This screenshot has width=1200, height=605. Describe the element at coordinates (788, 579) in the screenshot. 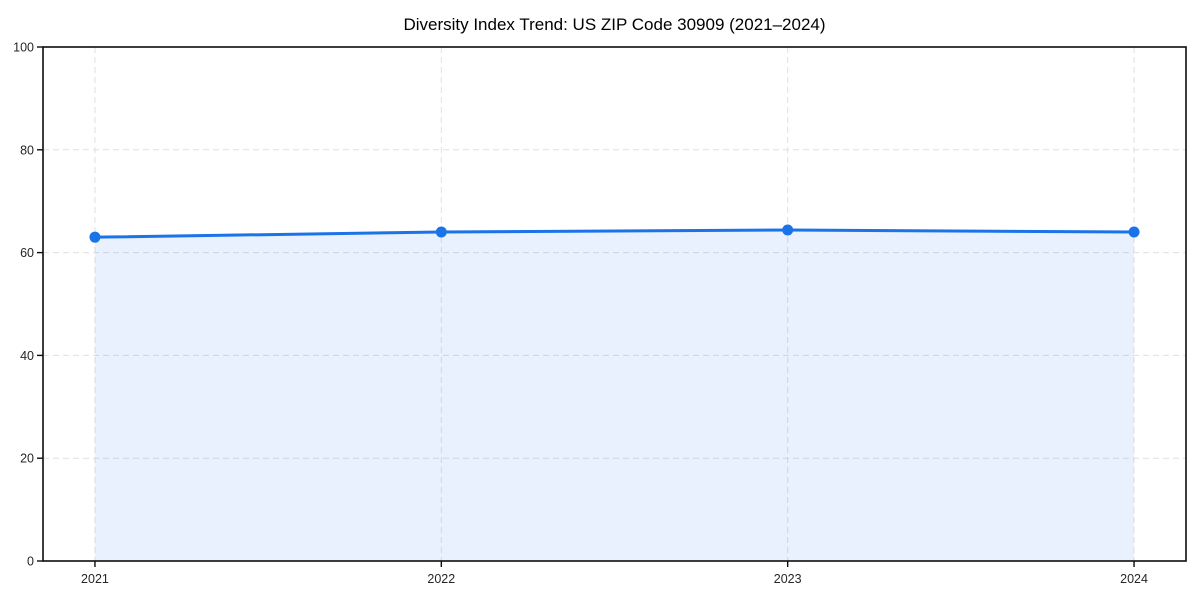

I see `x-tick-label: 2023` at that location.